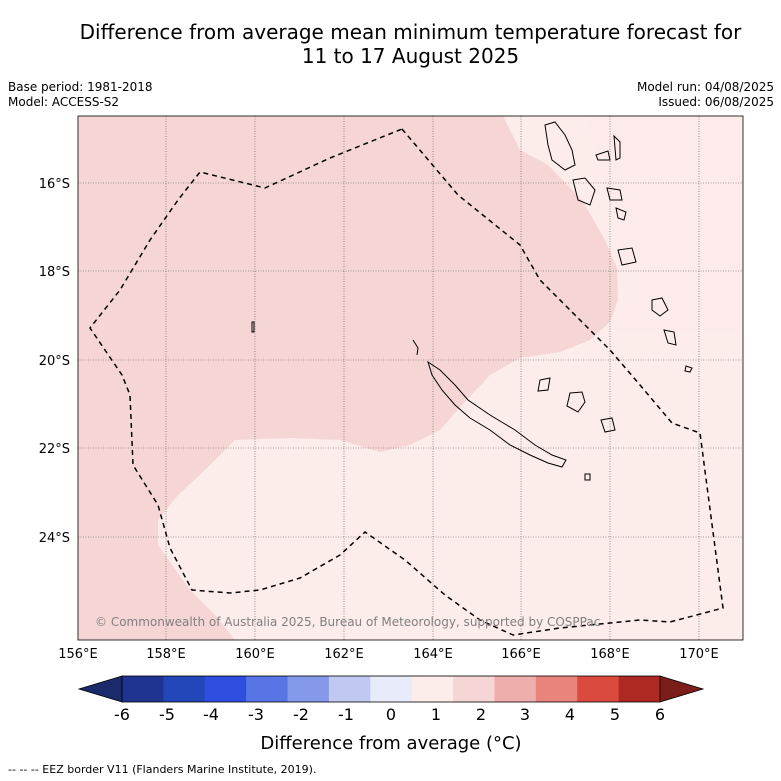  I want to click on colorbar-over-triangle, so click(682, 689).